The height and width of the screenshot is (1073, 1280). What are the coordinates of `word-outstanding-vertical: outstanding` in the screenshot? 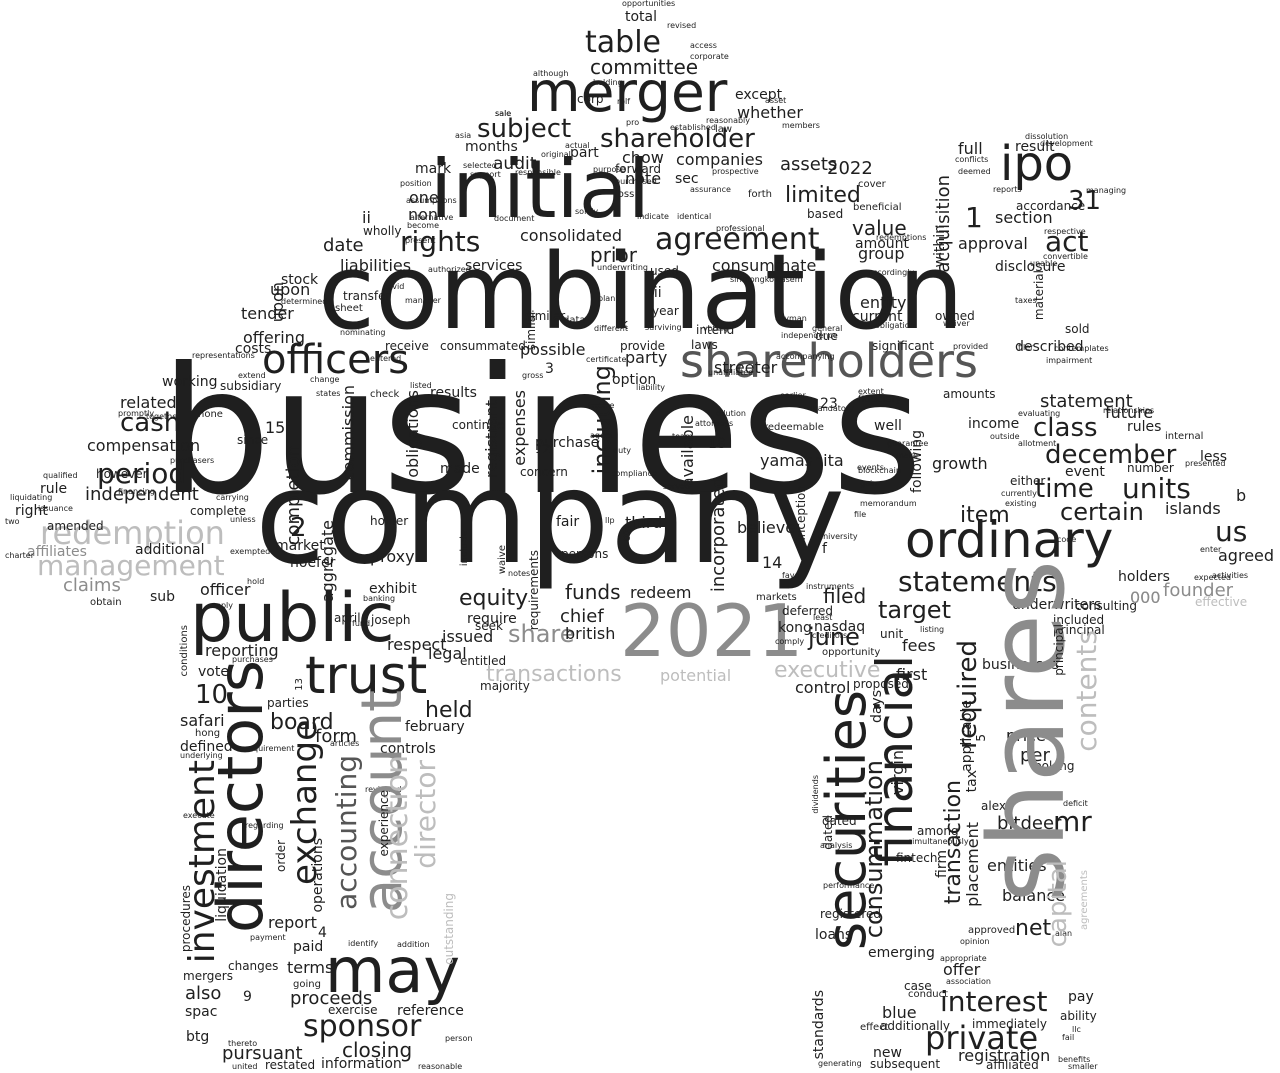 It's located at (449, 929).